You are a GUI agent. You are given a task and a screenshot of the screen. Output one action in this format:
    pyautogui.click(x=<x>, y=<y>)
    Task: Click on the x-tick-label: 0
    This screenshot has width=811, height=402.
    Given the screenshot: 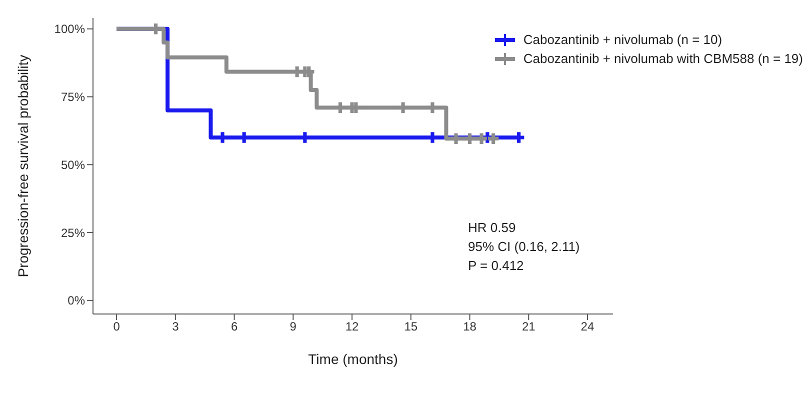 What is the action you would take?
    pyautogui.click(x=116, y=327)
    